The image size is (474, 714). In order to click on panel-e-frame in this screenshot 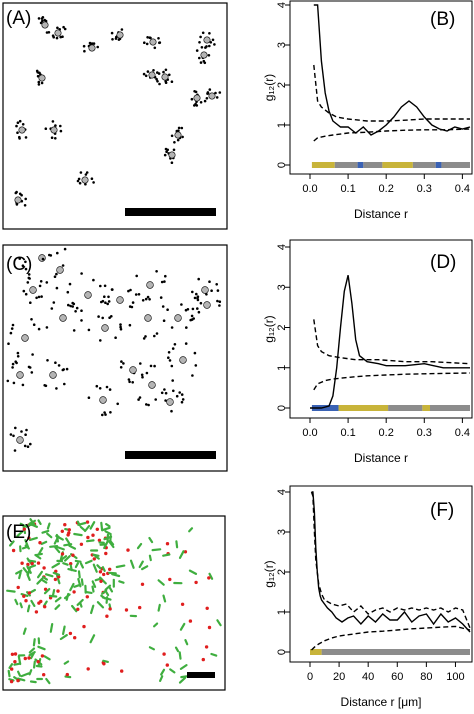, I will do `click(114, 603)`.